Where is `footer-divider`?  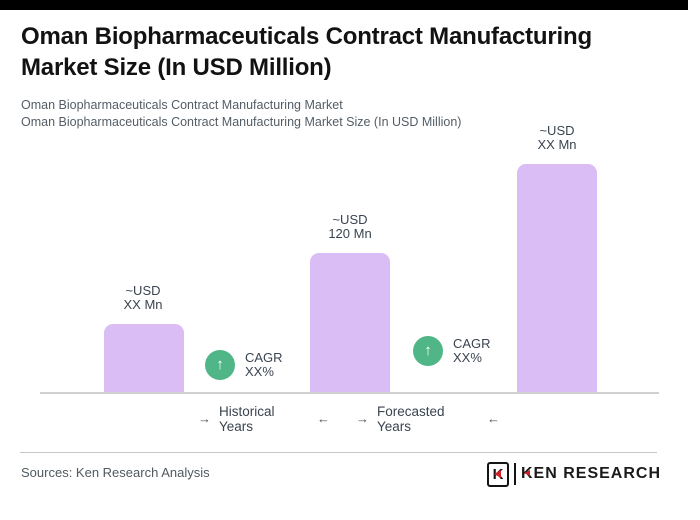
footer-divider is located at coordinates (338, 452).